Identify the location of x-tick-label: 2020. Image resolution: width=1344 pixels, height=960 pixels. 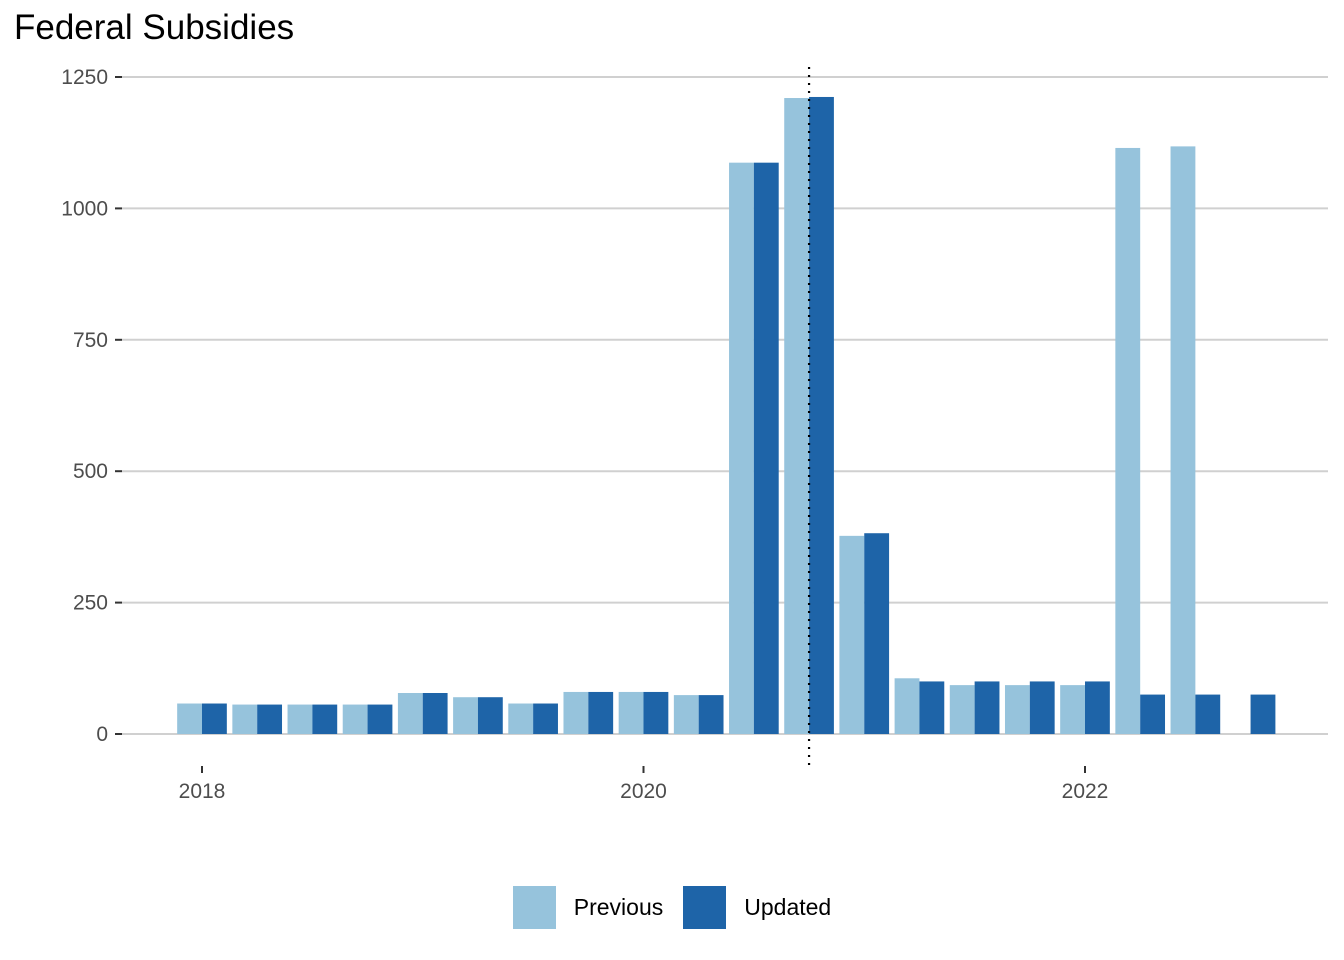
(643, 791).